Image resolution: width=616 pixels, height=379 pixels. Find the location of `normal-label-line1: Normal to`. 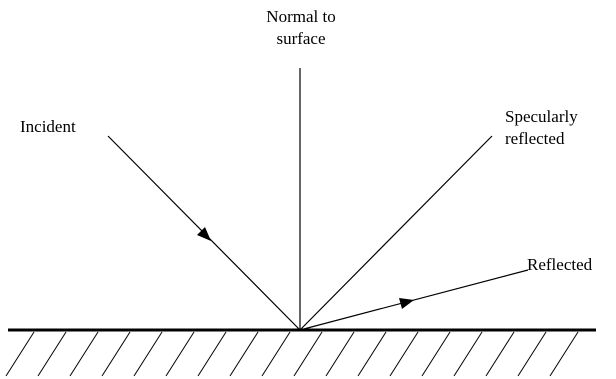

normal-label-line1: Normal to is located at coordinates (301, 16).